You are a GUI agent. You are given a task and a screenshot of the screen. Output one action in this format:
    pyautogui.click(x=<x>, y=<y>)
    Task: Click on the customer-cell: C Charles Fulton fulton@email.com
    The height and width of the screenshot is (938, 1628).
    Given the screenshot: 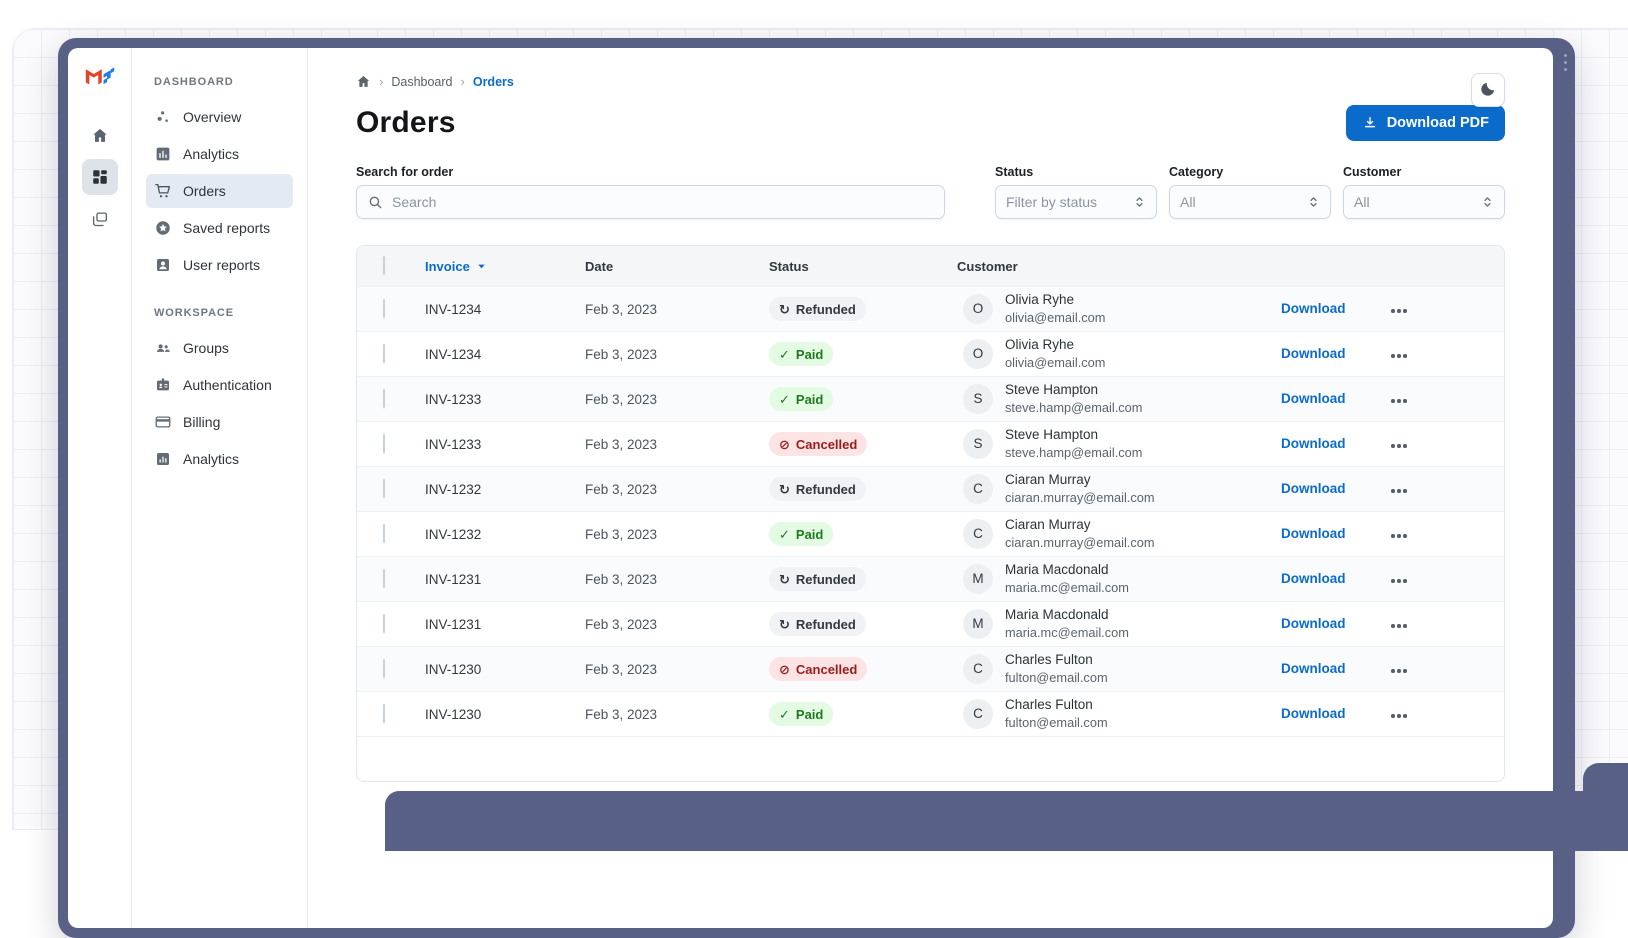 What is the action you would take?
    pyautogui.click(x=1116, y=669)
    